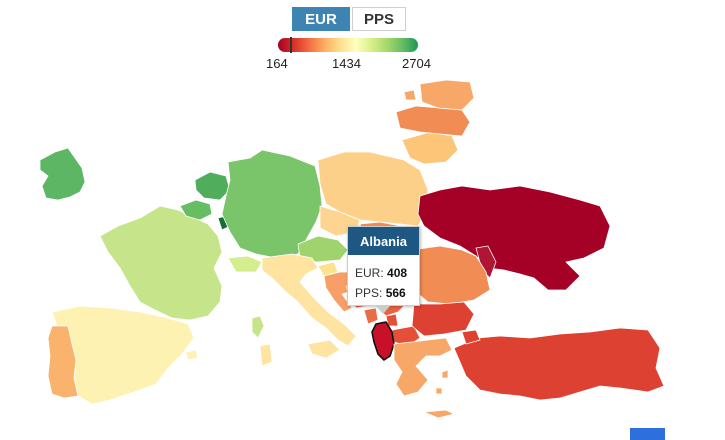 This screenshot has height=440, width=725. What do you see at coordinates (559, 364) in the screenshot?
I see `country-turkey` at bounding box center [559, 364].